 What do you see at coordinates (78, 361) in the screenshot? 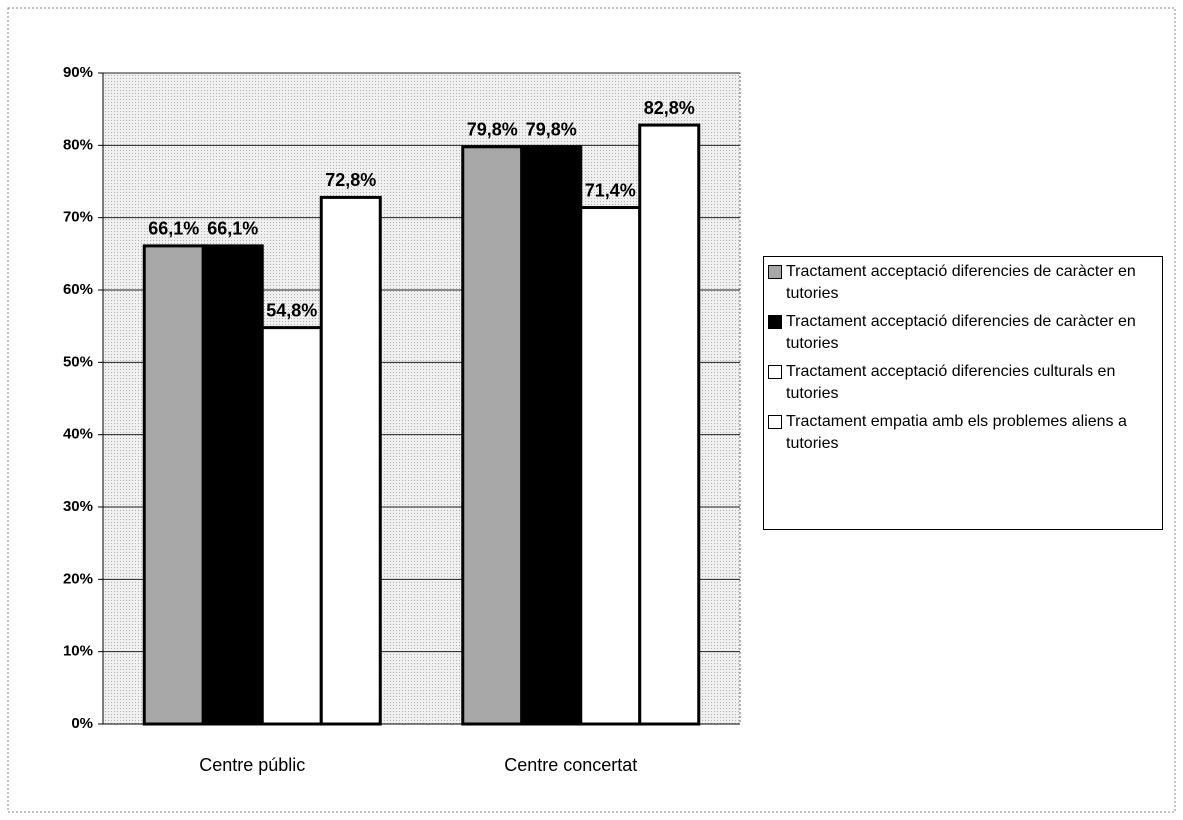
I see `y-tick-label: 50%` at bounding box center [78, 361].